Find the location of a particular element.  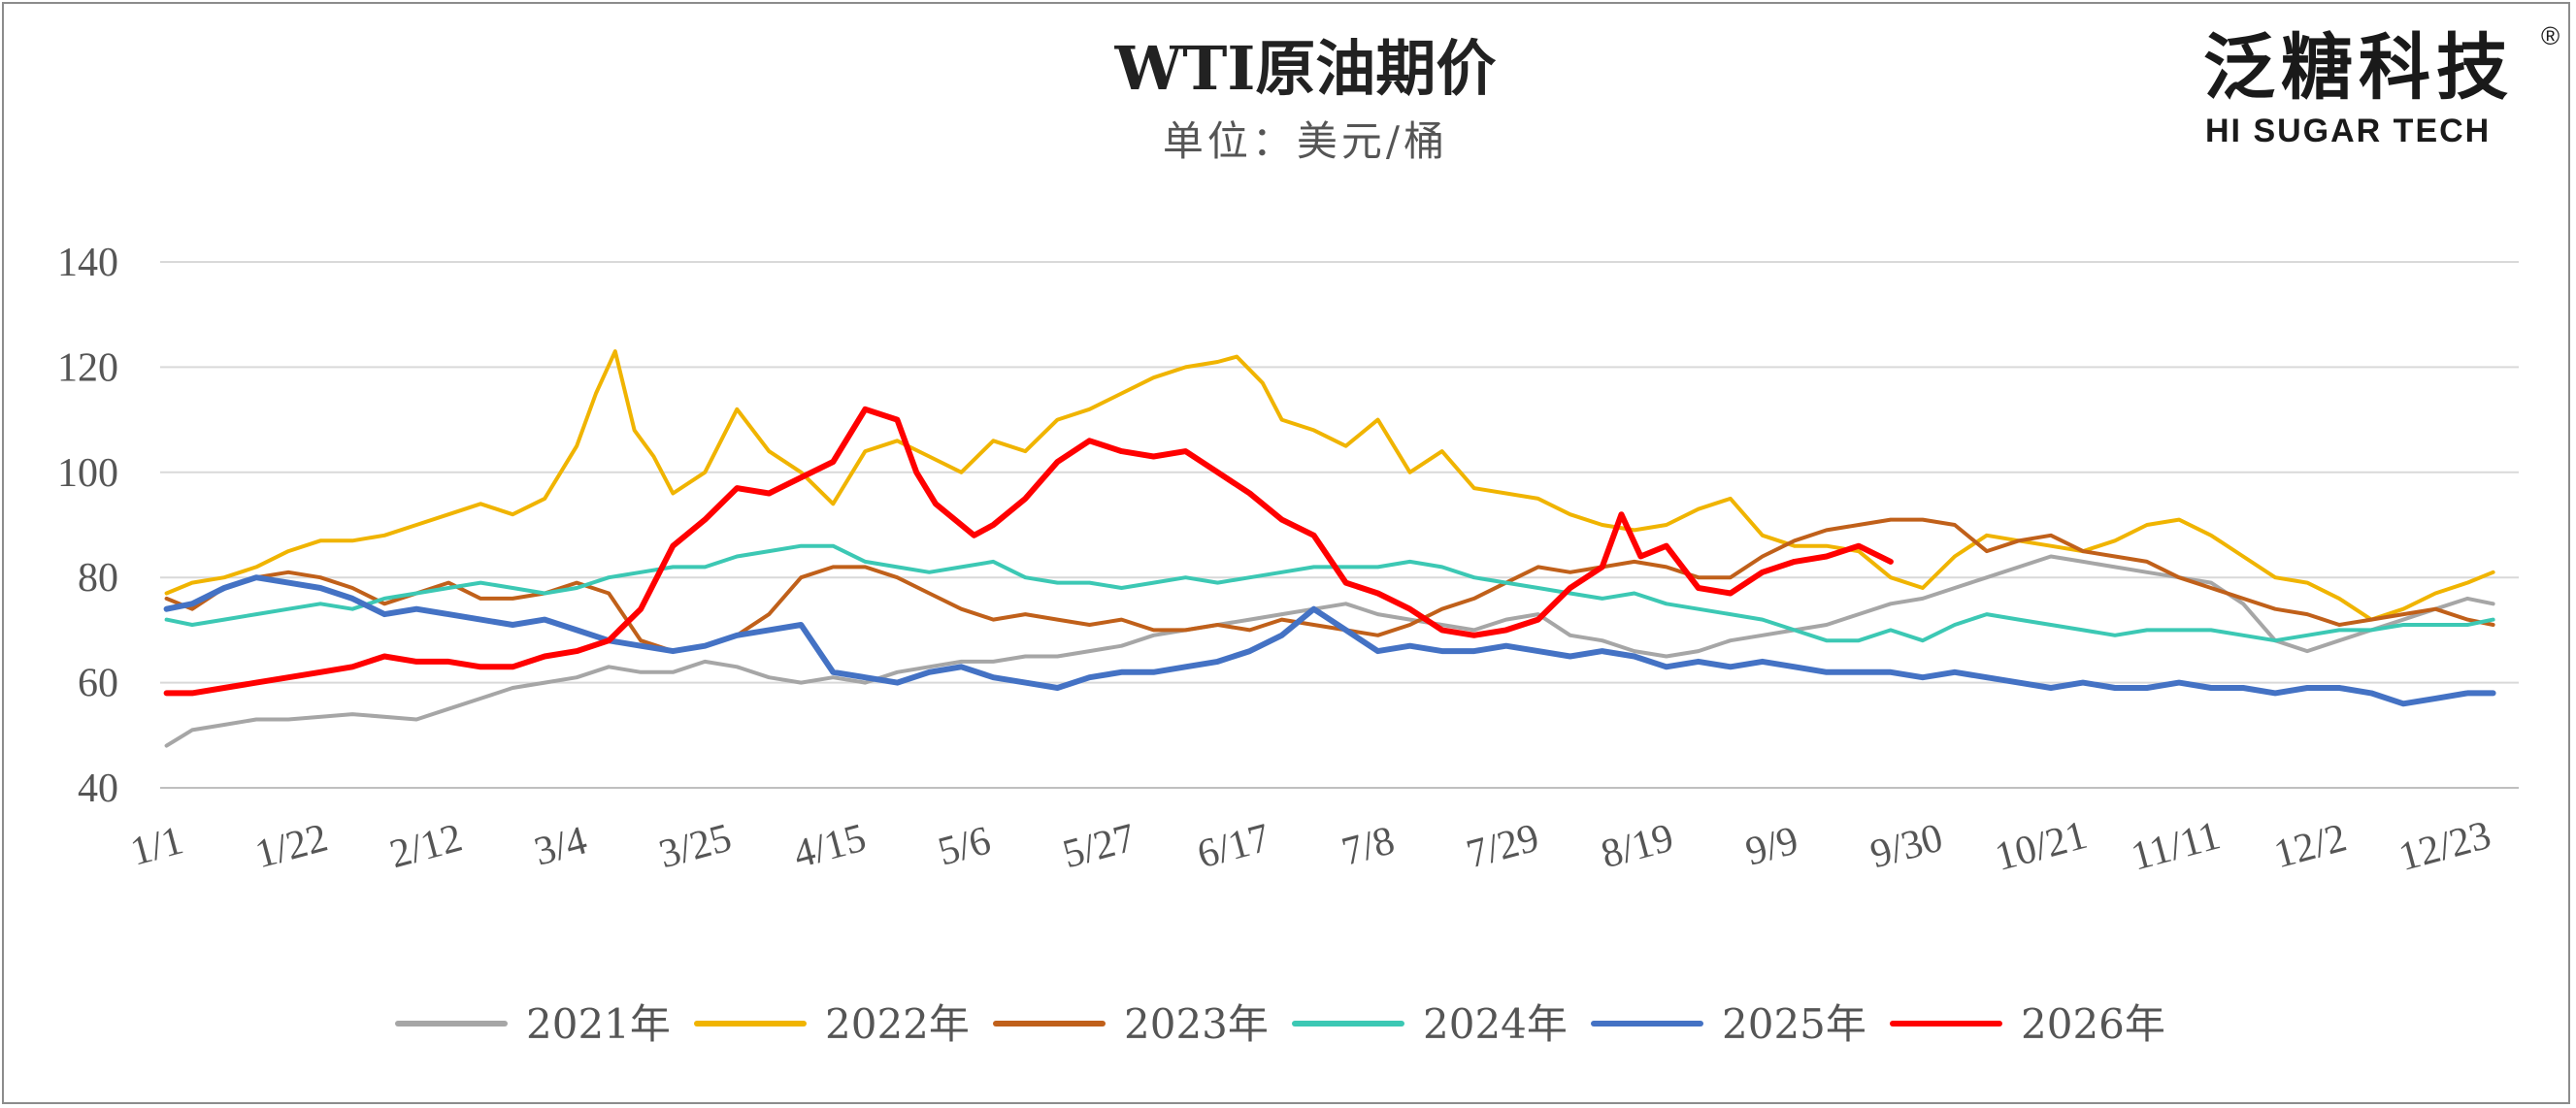

legend-label: 2021年 is located at coordinates (598, 1024).